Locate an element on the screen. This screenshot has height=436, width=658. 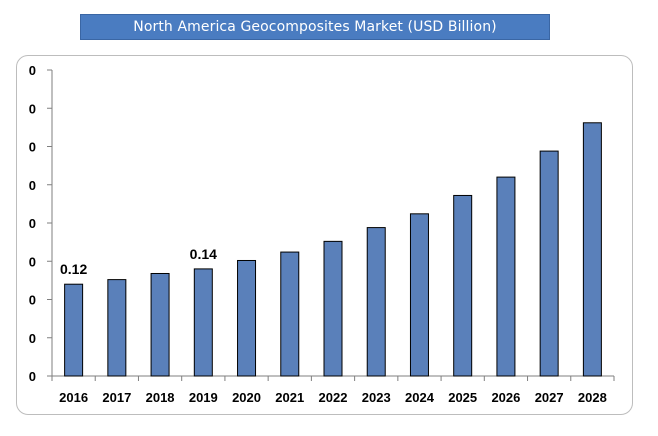
bar-2026 is located at coordinates (506, 276).